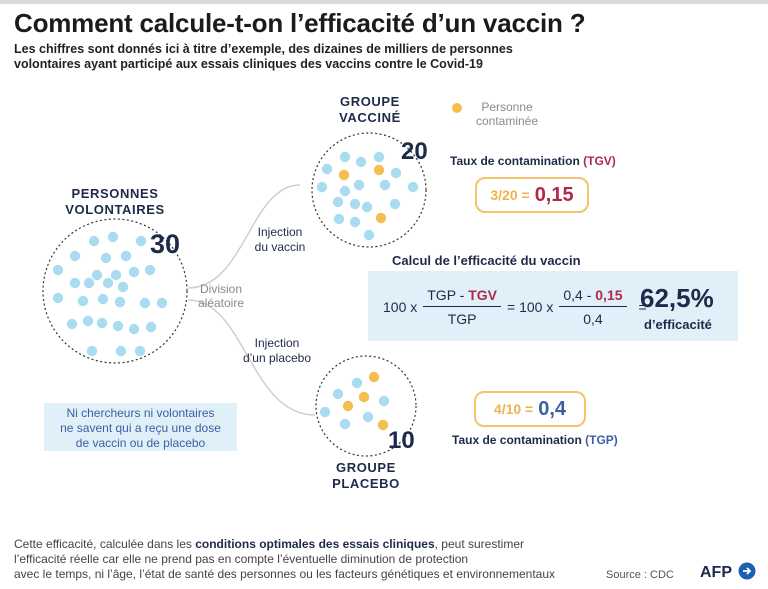  Describe the element at coordinates (115, 202) in the screenshot. I see `volunteers-label: PERSONNES VOLONTAIRES` at that location.